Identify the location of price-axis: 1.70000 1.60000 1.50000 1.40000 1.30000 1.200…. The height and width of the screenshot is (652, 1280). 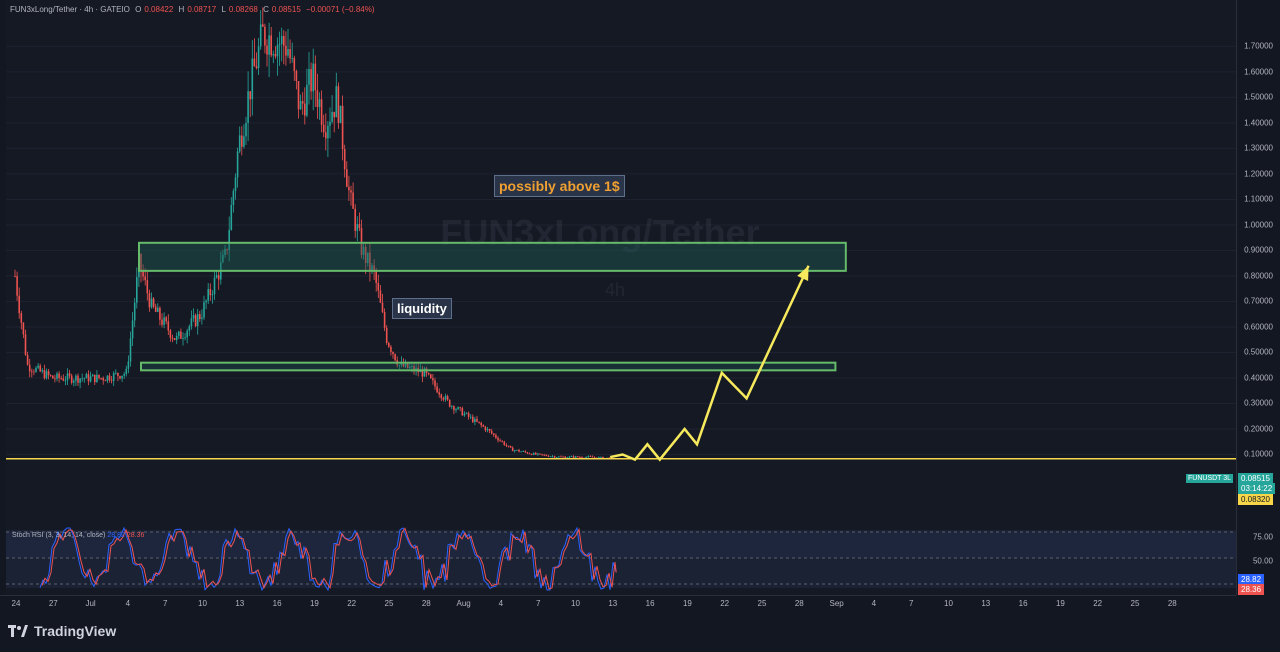
(1258, 297).